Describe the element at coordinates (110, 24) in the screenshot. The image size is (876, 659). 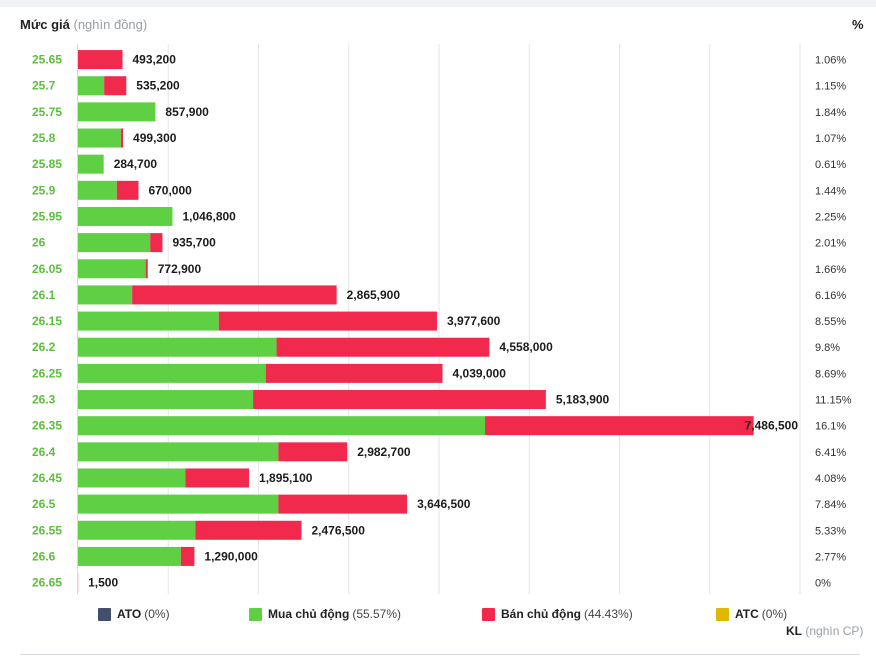
I see `price-unit: (nghìn đồng)` at that location.